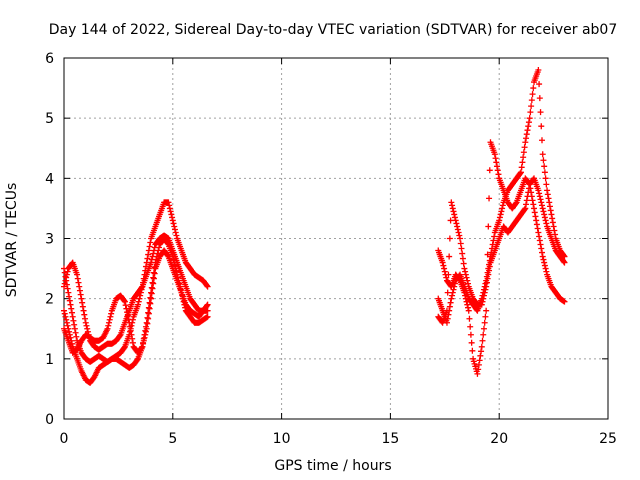 The height and width of the screenshot is (480, 640). What do you see at coordinates (49, 420) in the screenshot?
I see `y-tick-label: 0` at bounding box center [49, 420].